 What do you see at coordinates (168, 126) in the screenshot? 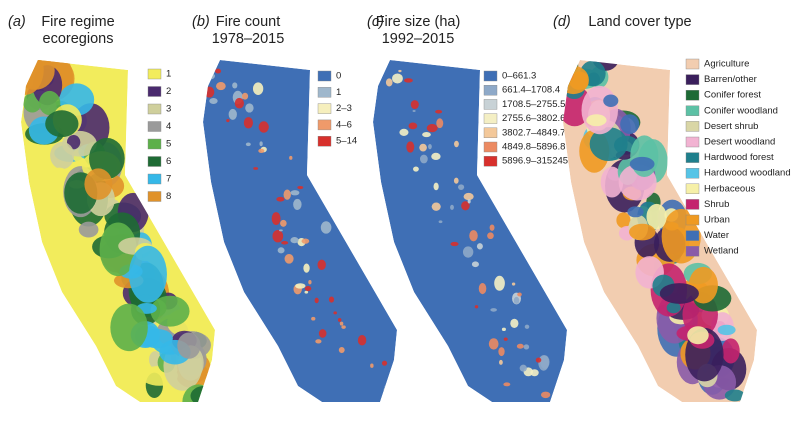
I see `legend-label: 4` at bounding box center [168, 126].